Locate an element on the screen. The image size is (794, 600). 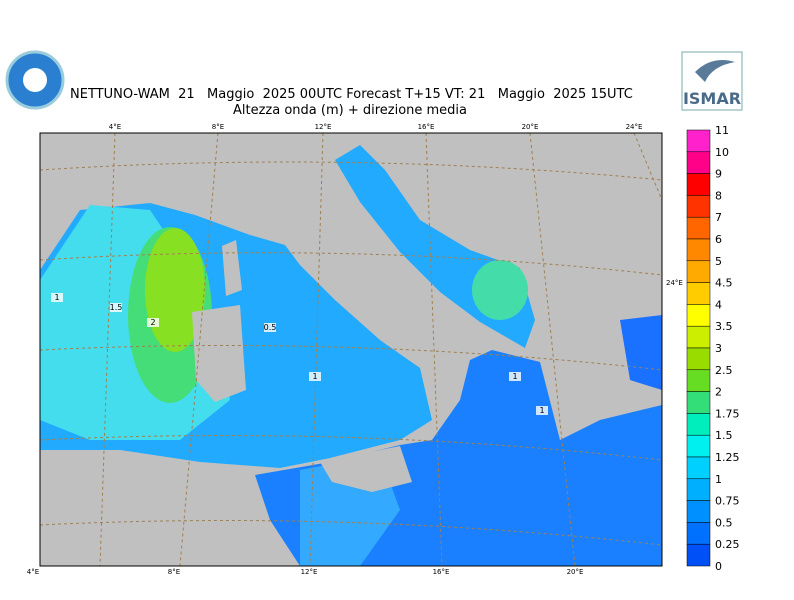
legend-label: 0 is located at coordinates (718, 566).